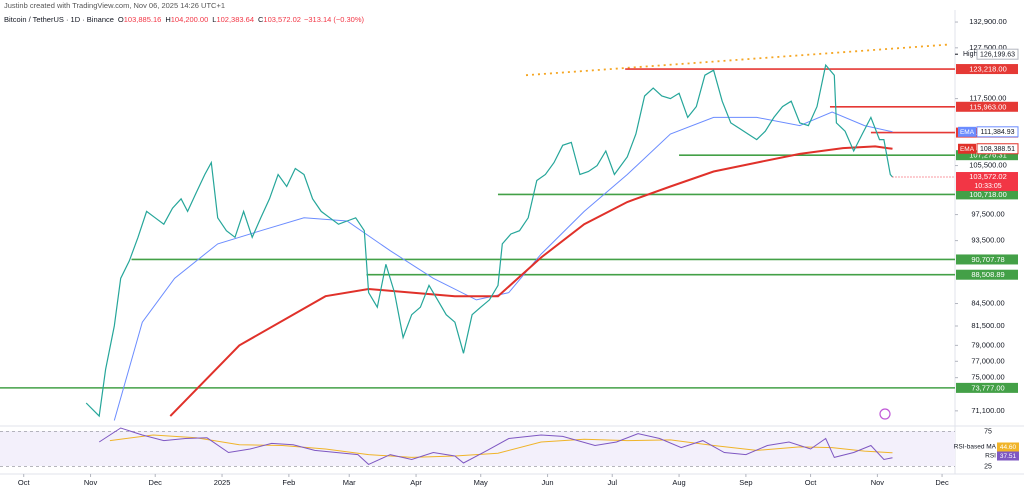  What do you see at coordinates (987, 186) in the screenshot?
I see `countdown: 10:33:05` at bounding box center [987, 186].